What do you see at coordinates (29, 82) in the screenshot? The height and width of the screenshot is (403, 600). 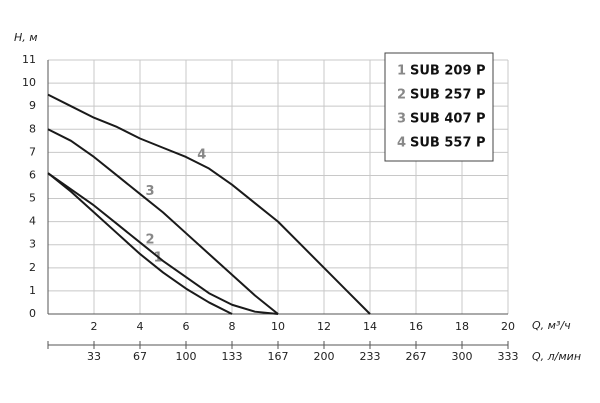 I see `y-tick-label: 10` at bounding box center [29, 82].